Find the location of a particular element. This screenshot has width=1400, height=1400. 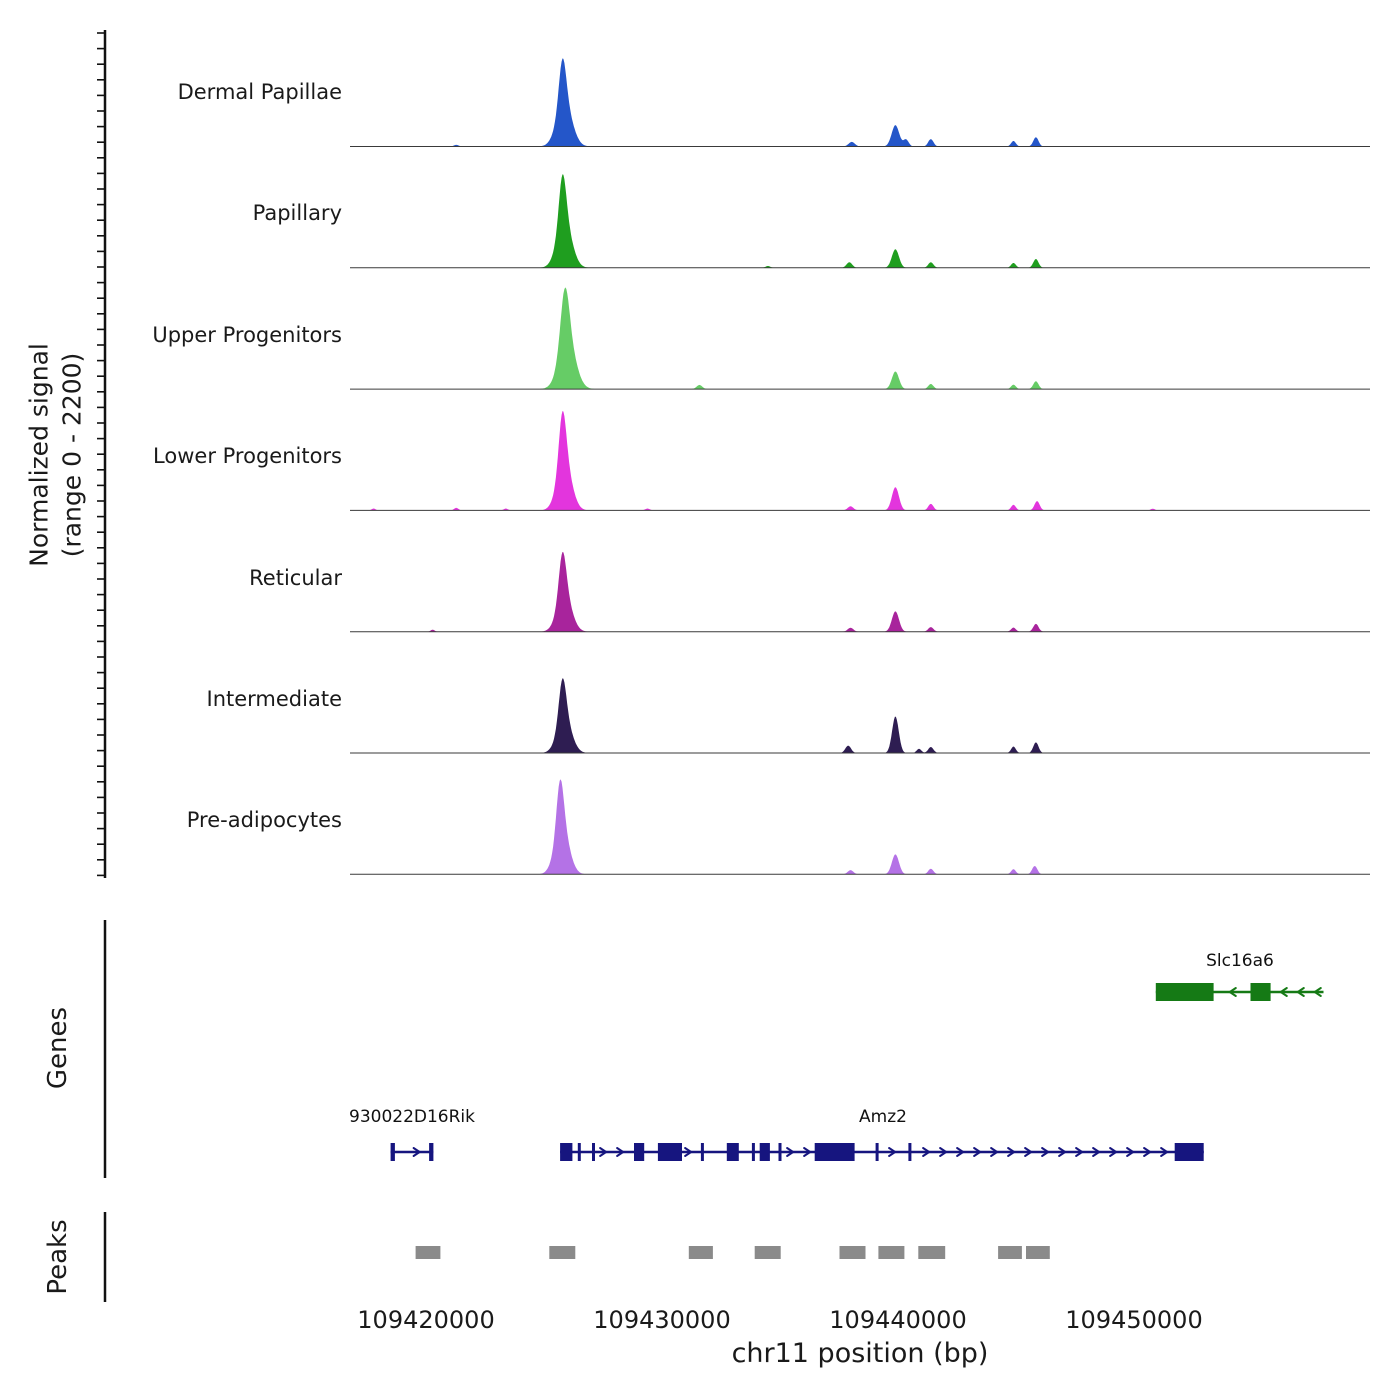

x-tick-109440000: 109440000 is located at coordinates (898, 1320).